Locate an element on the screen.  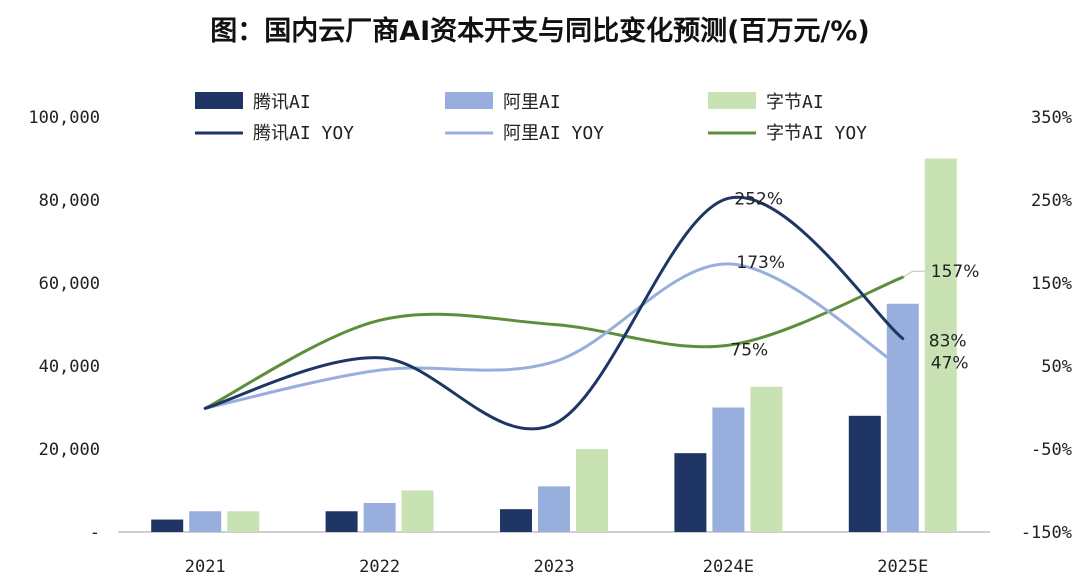
y-right-tick-label: 50% is located at coordinates (1056, 367).